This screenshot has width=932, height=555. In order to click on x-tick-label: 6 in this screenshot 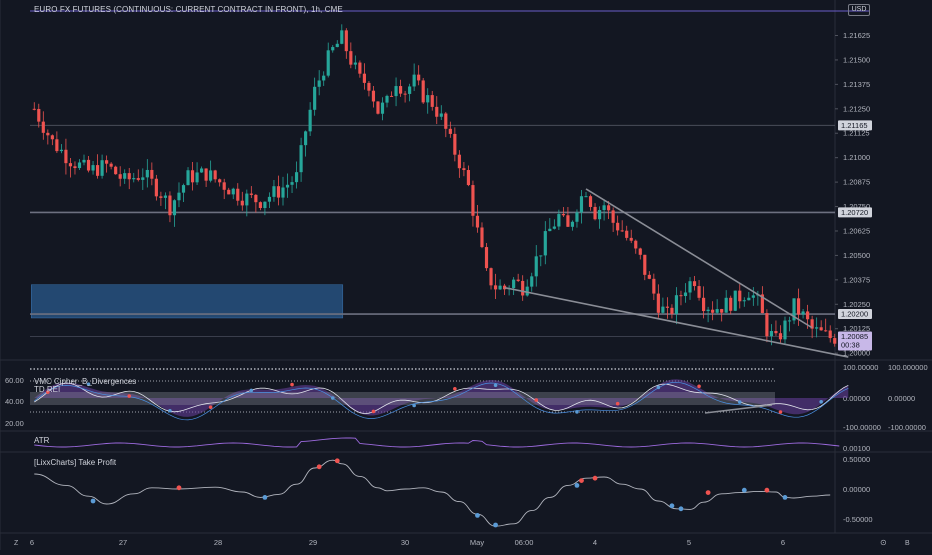, I will do `click(32, 542)`.